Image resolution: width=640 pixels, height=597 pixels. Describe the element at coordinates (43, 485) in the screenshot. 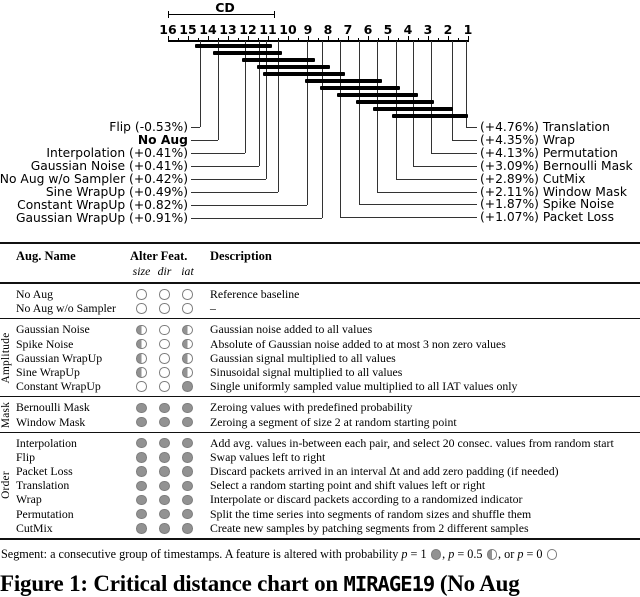

I see `aug-name-cell: Translation` at that location.